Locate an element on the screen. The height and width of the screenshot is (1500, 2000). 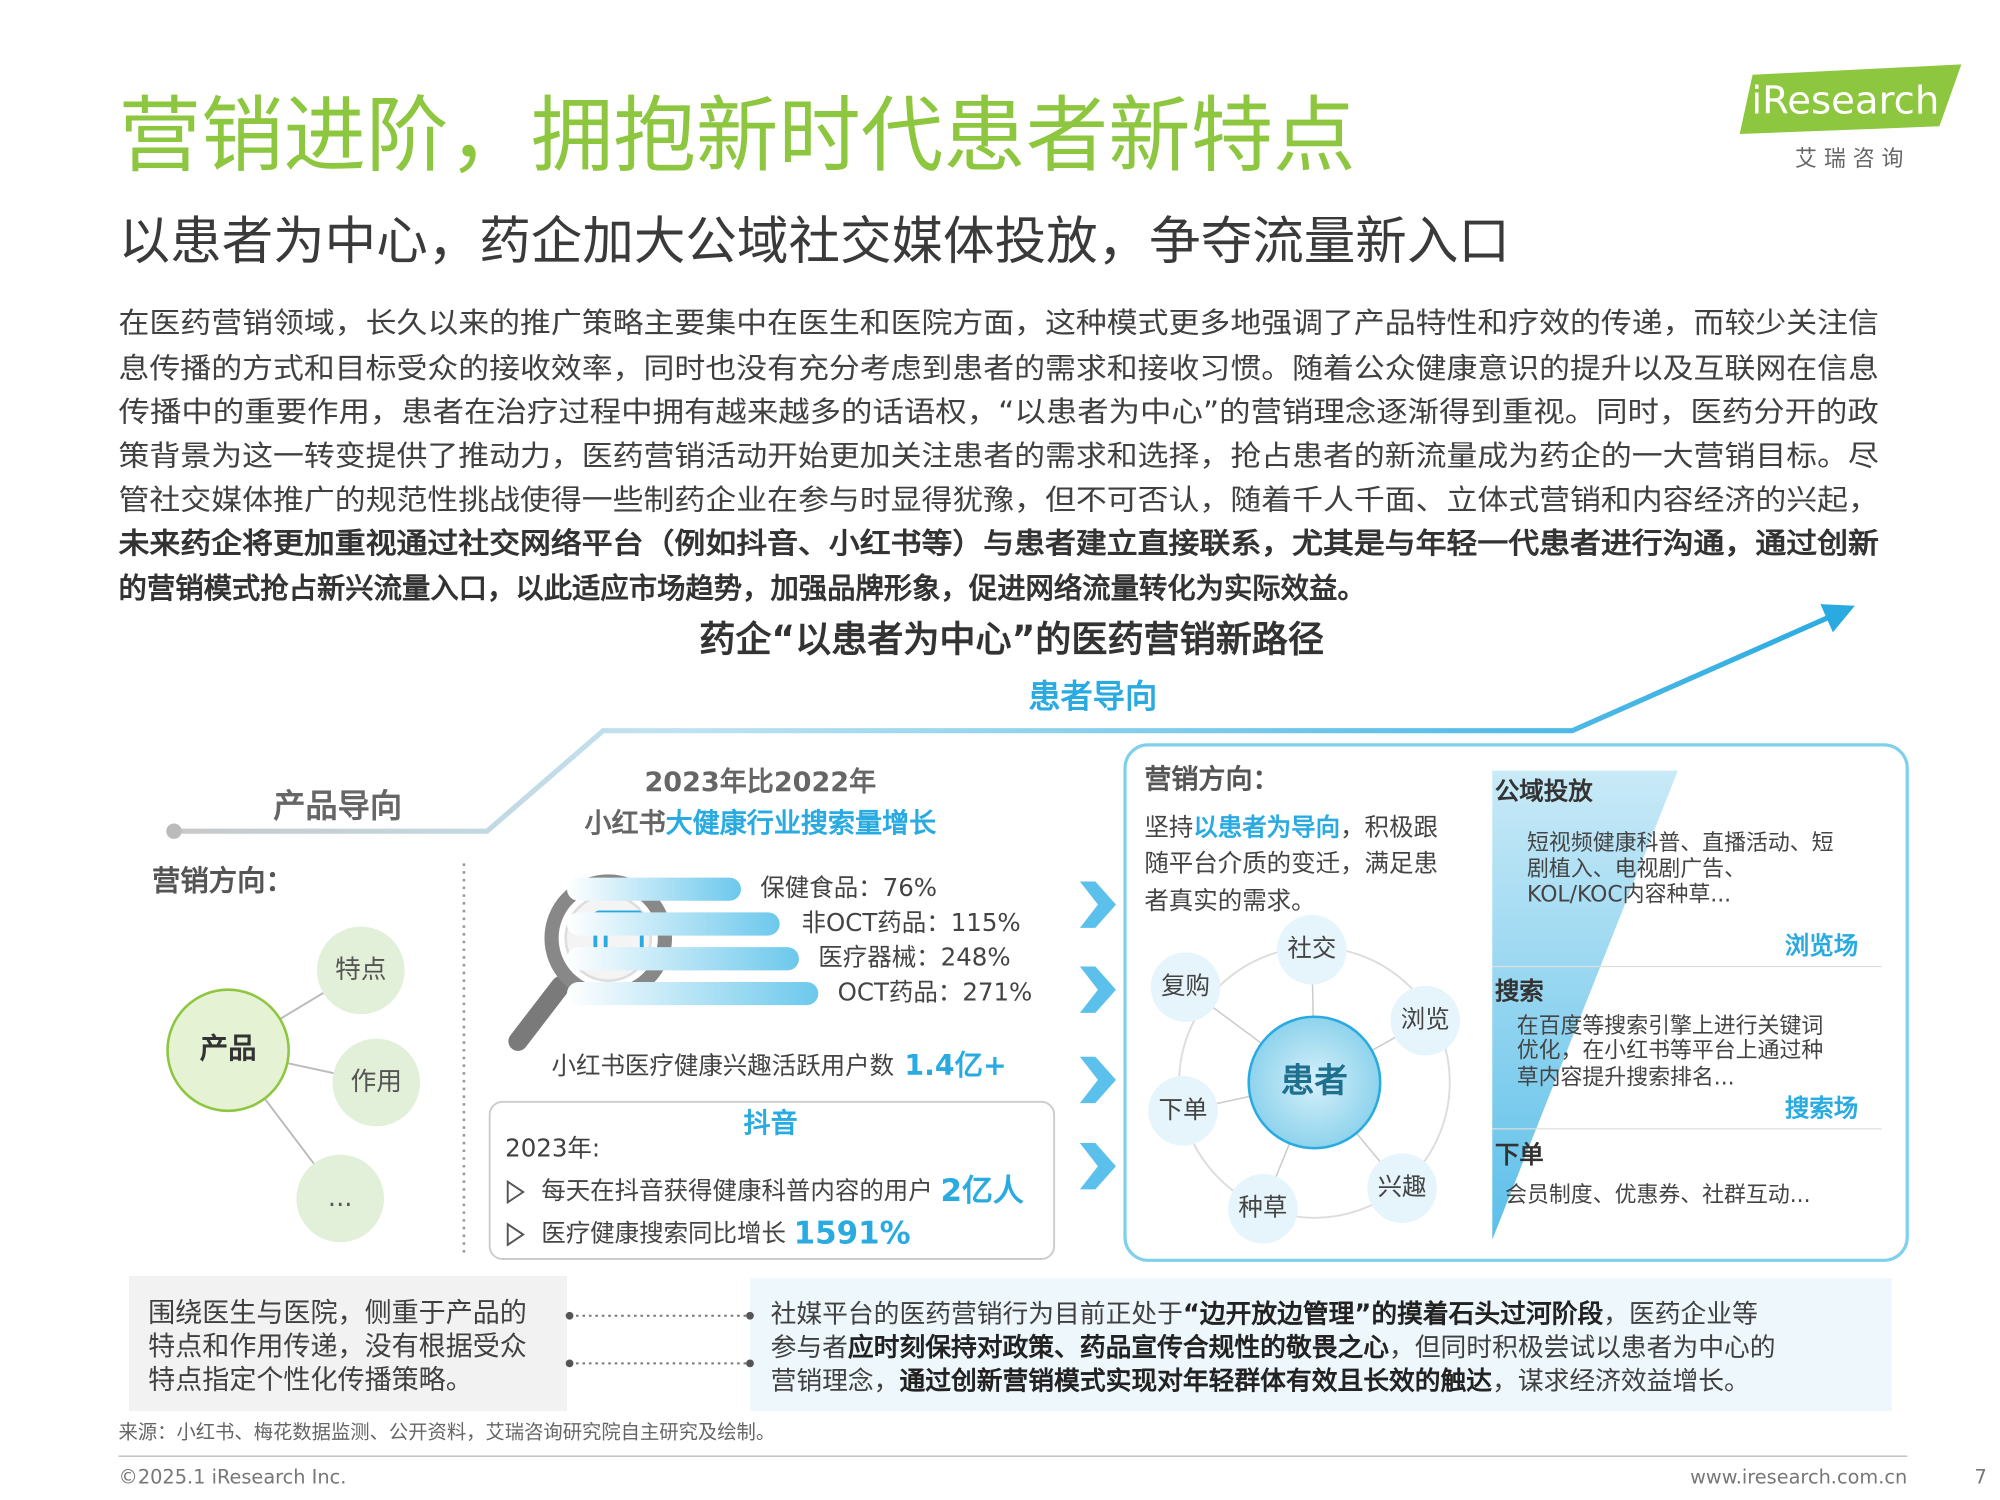
summary-right-line: 营销理念，通过创新营销模式实现对年轻群体有效且长效的触达，谋求经济效益增长。 is located at coordinates (1260, 1380).